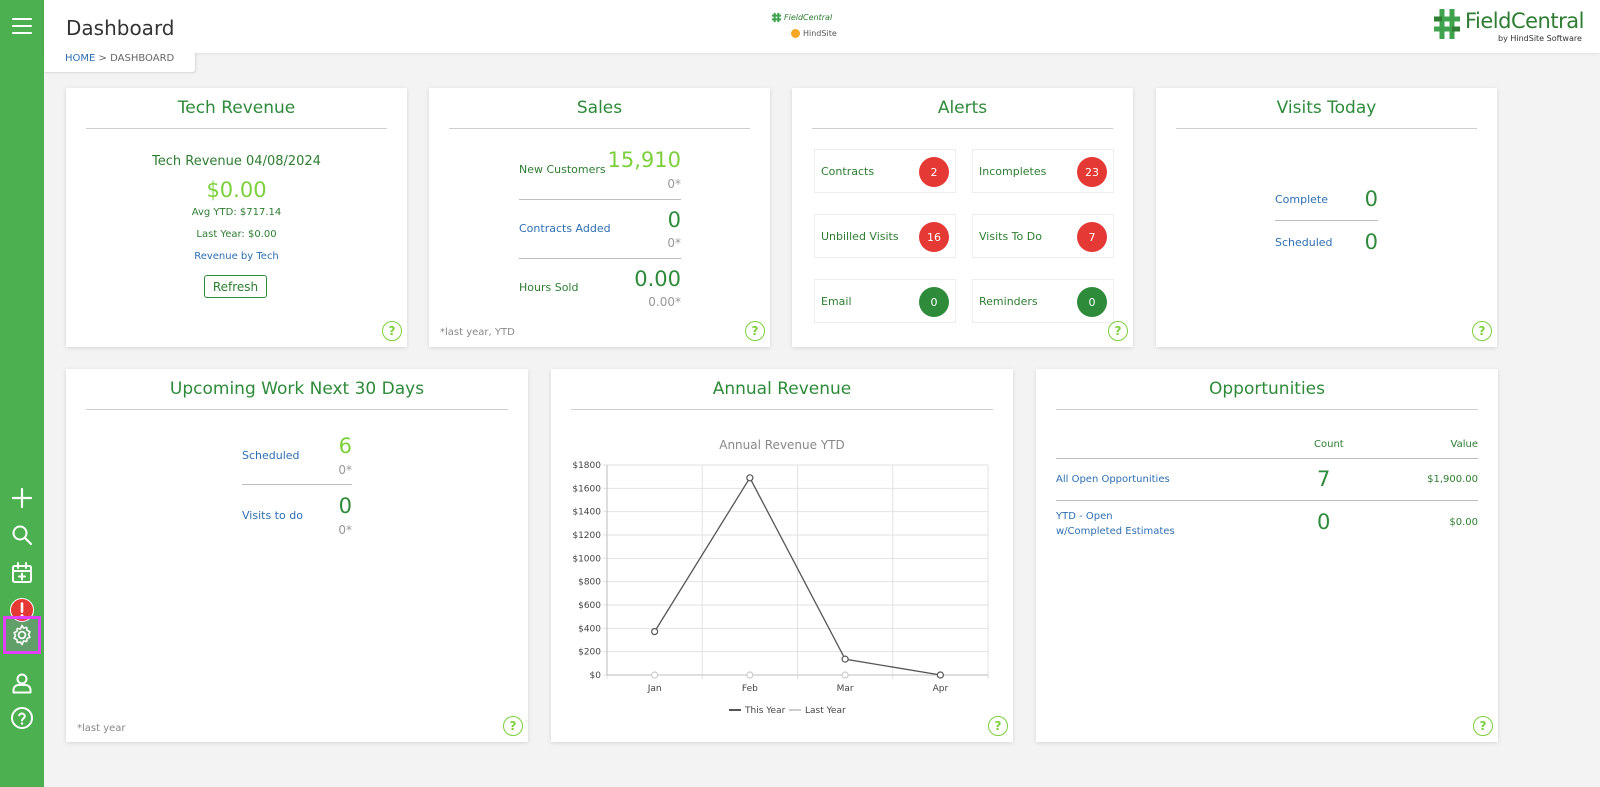 The height and width of the screenshot is (787, 1600). Describe the element at coordinates (22, 610) in the screenshot. I see `alert-icon` at that location.